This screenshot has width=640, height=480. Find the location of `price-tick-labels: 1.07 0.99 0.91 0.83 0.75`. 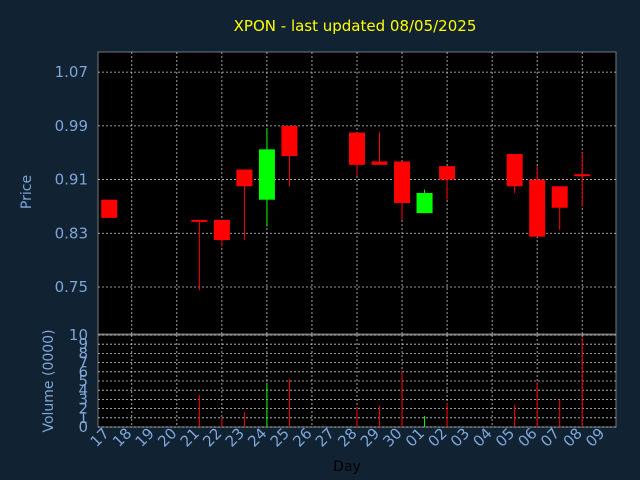

price-tick-labels: 1.07 0.99 0.91 0.83 0.75 is located at coordinates (71, 179).